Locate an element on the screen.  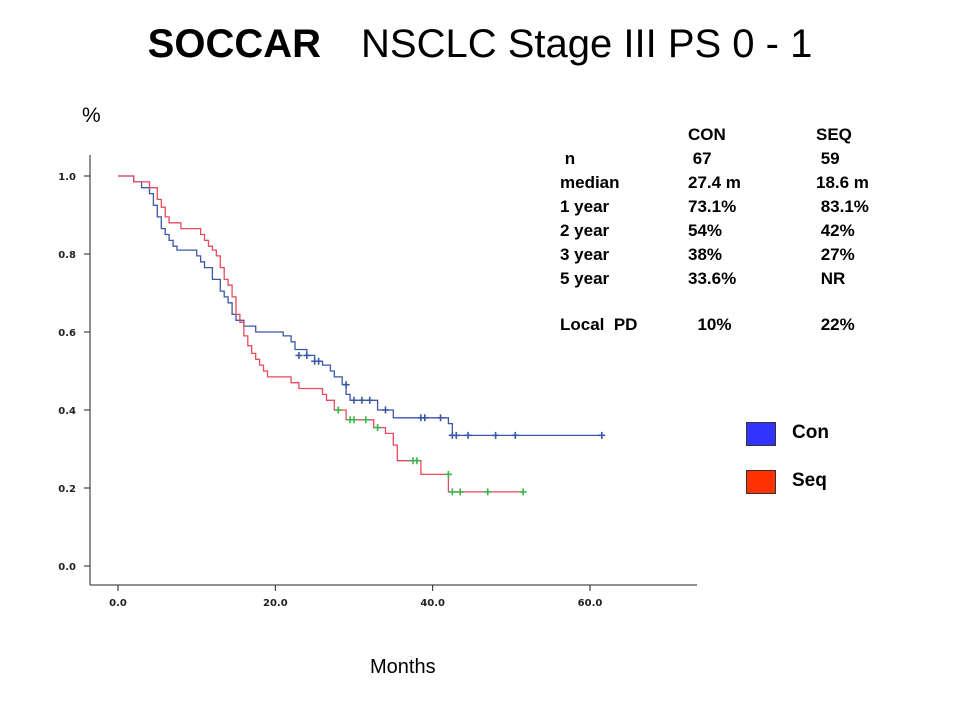
slide-title: SOCCAR NSCLC Stage III PS 0 - 1 is located at coordinates (480, 44).